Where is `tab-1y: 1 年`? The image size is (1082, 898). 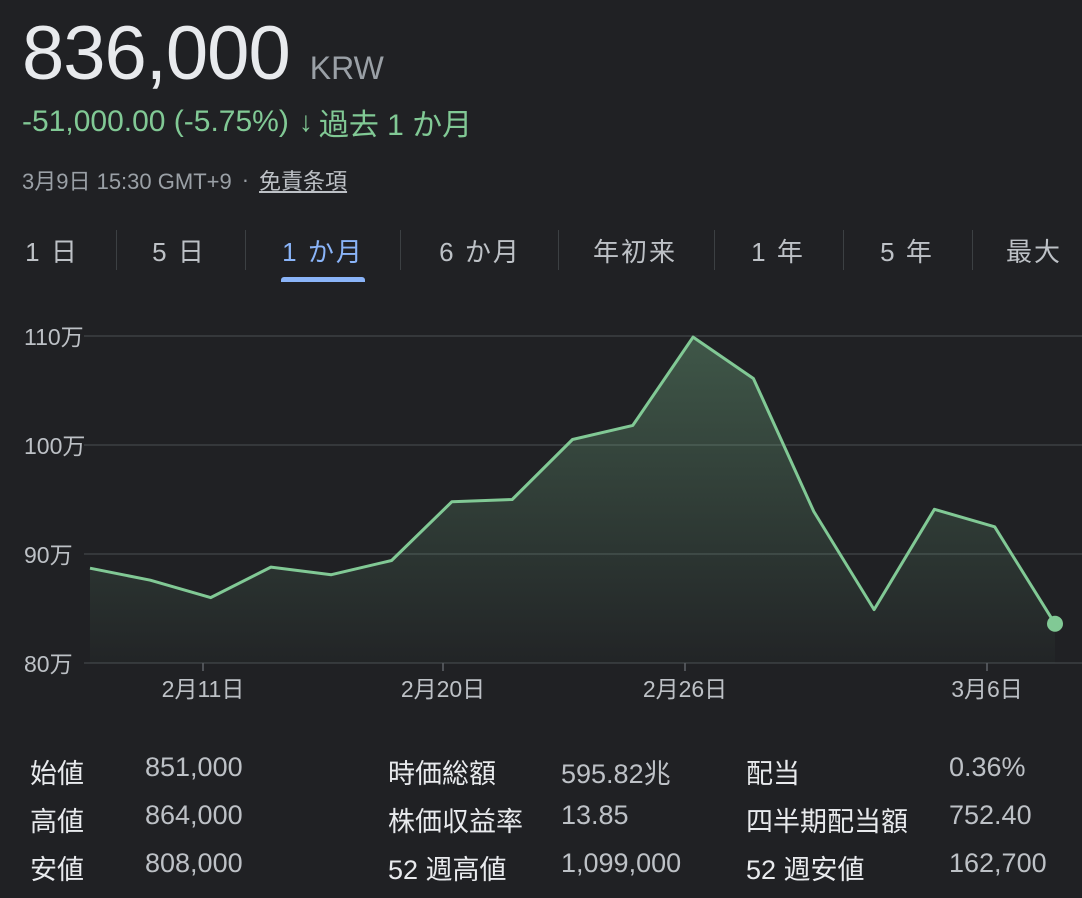 tab-1y: 1 年 is located at coordinates (778, 251).